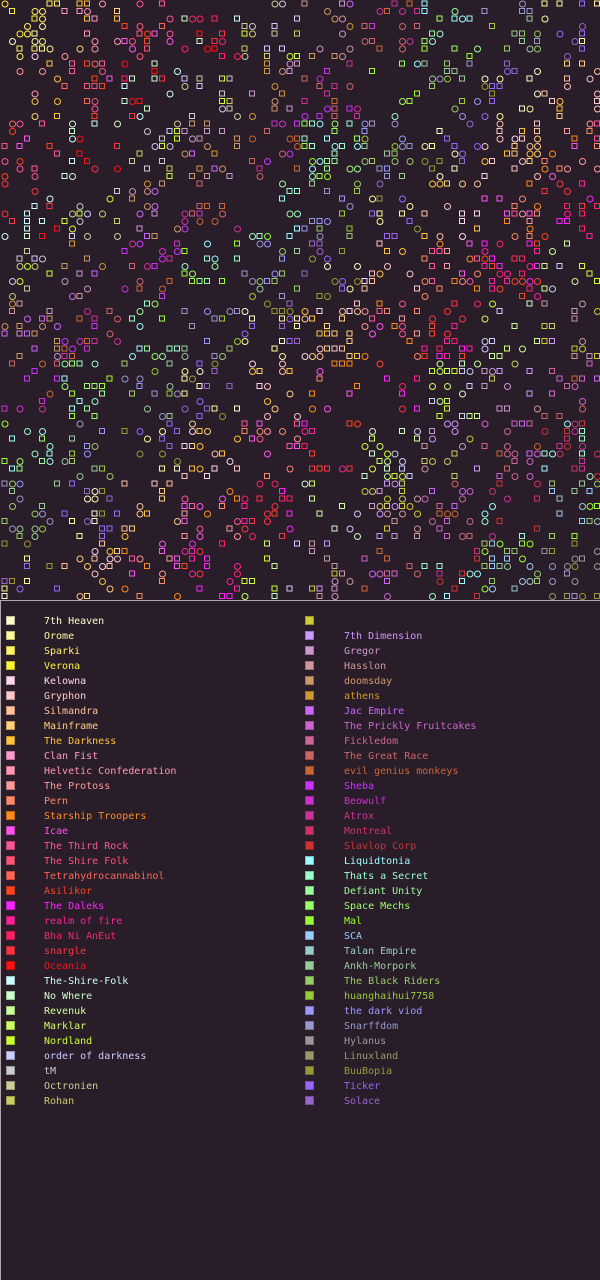  I want to click on legend-item: Montreal, so click(450, 831).